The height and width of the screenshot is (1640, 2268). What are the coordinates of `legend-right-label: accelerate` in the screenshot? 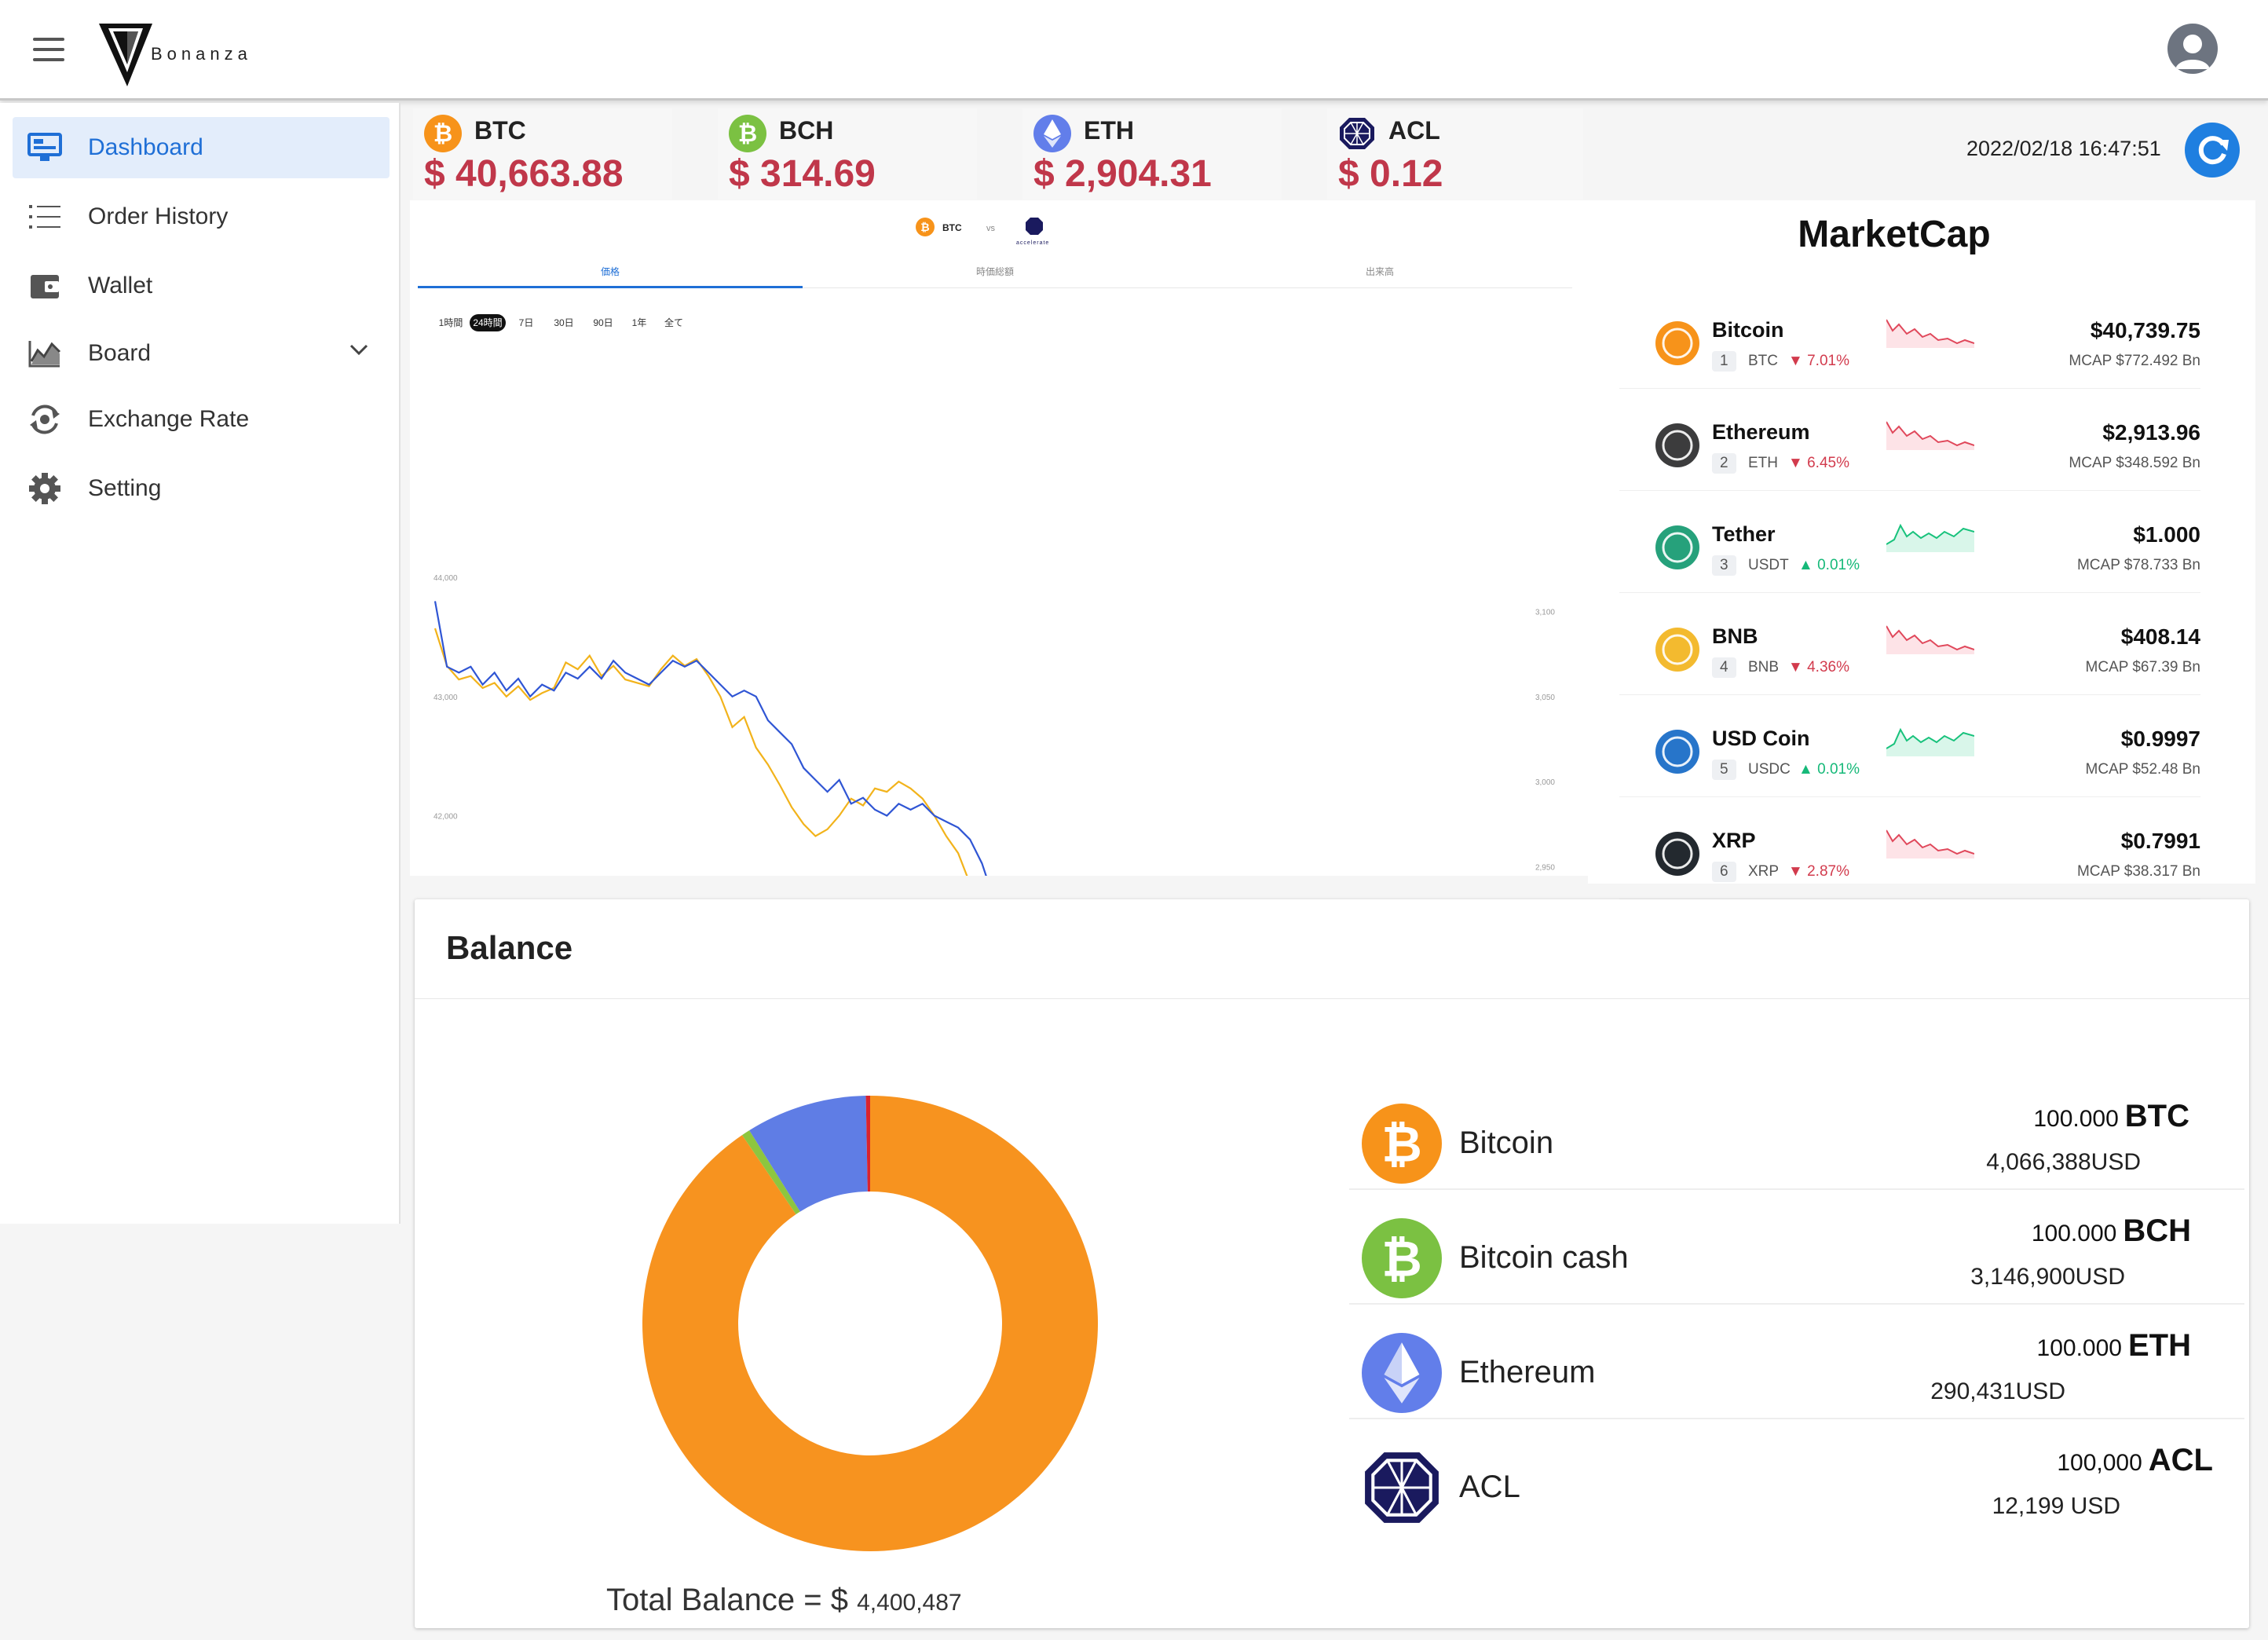 It's located at (1032, 243).